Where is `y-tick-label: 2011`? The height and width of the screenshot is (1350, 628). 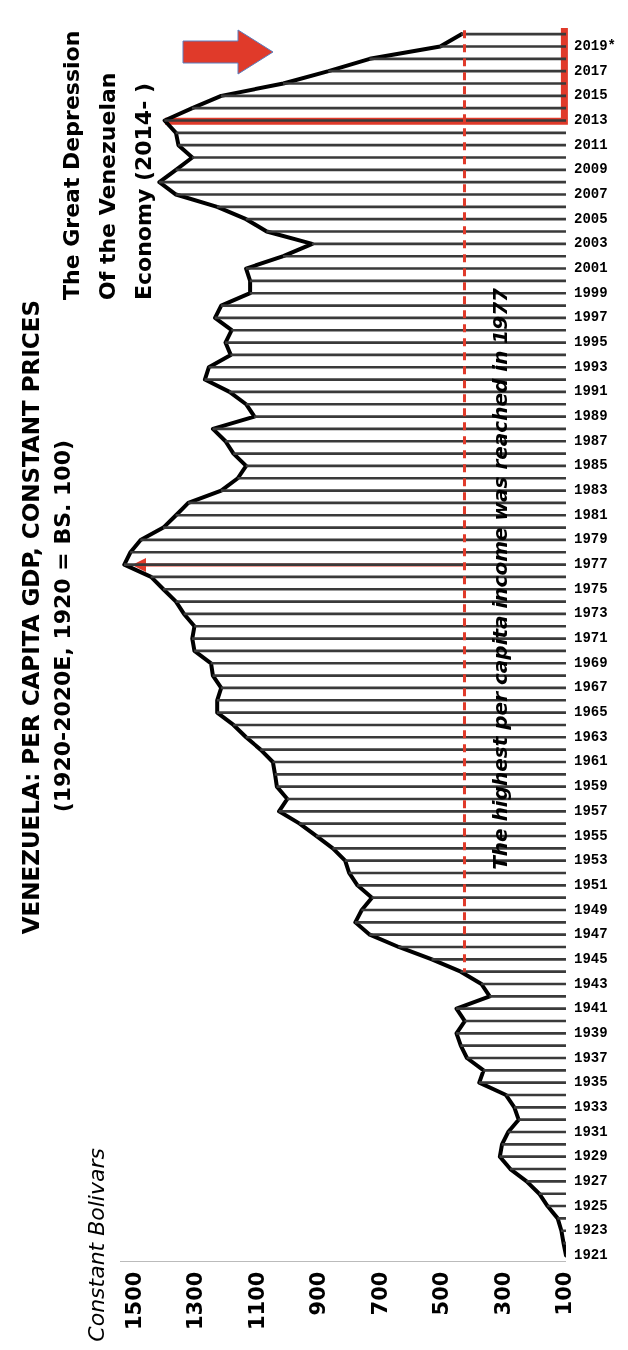
y-tick-label: 2011 is located at coordinates (590, 144).